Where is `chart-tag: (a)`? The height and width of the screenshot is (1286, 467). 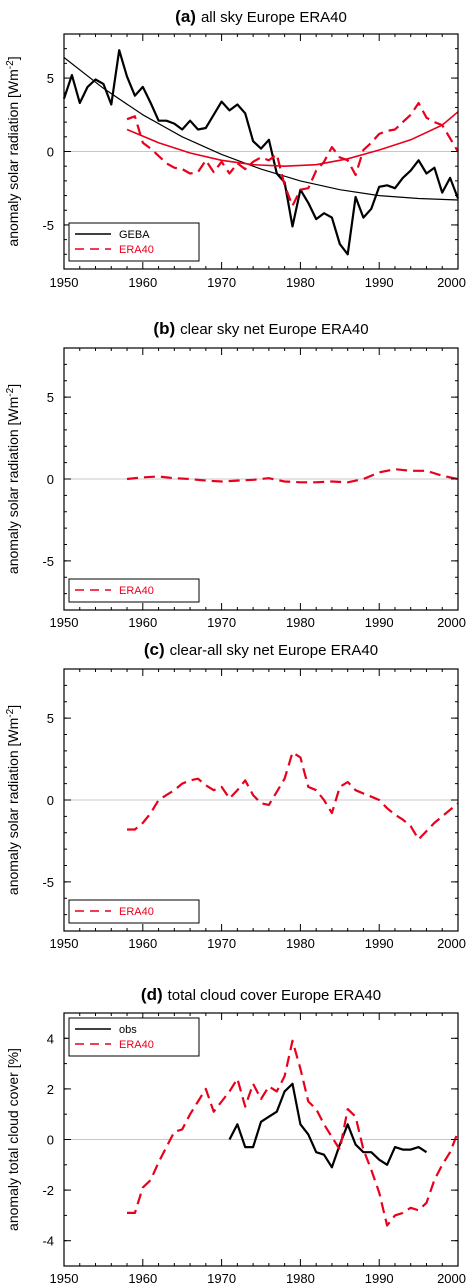
chart-tag: (a) is located at coordinates (185, 16).